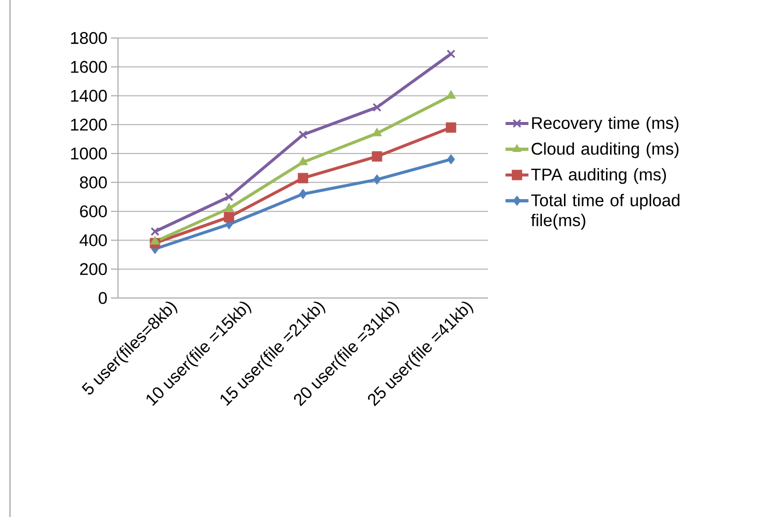  What do you see at coordinates (93, 211) in the screenshot?
I see `y-tick-label: 600` at bounding box center [93, 211].